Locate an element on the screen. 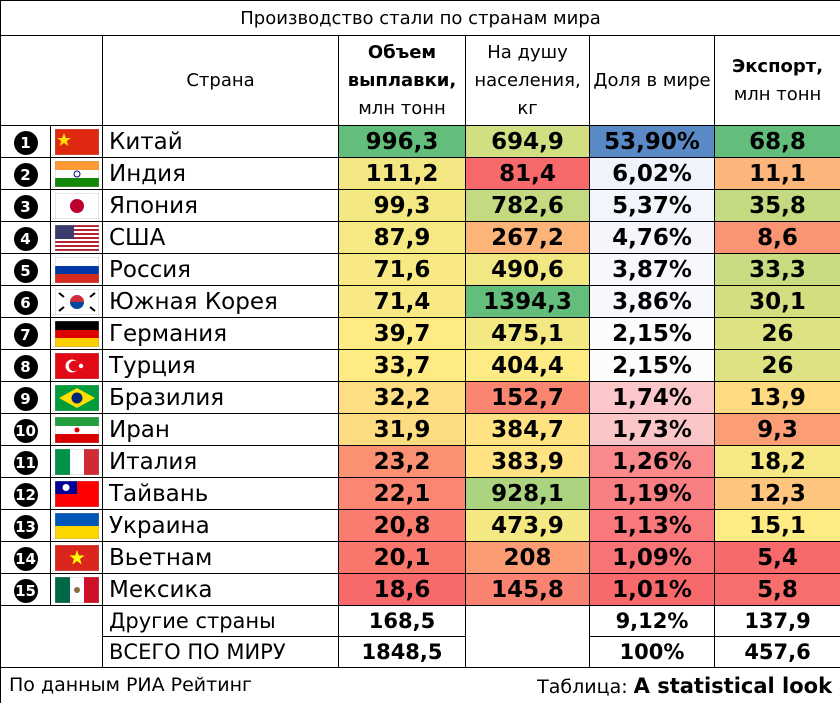 This screenshot has width=840, height=703. per-capita-value: 475,1 is located at coordinates (527, 333).